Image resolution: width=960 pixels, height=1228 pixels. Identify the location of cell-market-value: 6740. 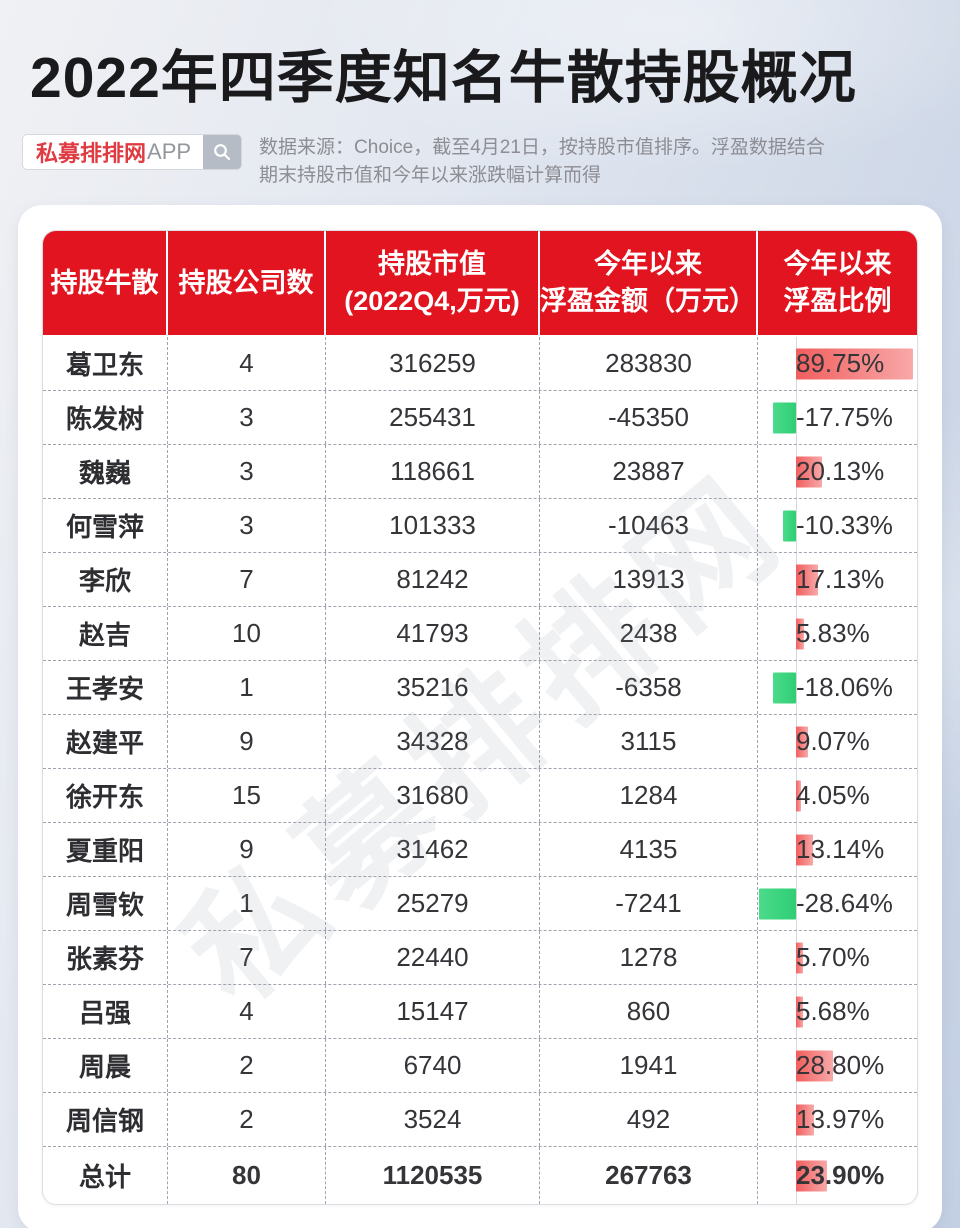
(433, 1065).